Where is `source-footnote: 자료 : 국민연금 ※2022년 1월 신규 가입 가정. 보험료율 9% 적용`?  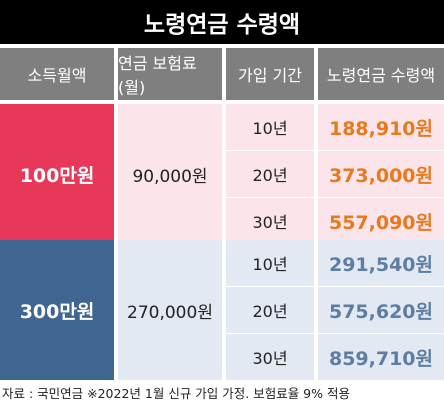
source-footnote: 자료 : 국민연금 ※2022년 1월 신규 가입 가정. 보험료율 9% 적용 is located at coordinates (176, 393).